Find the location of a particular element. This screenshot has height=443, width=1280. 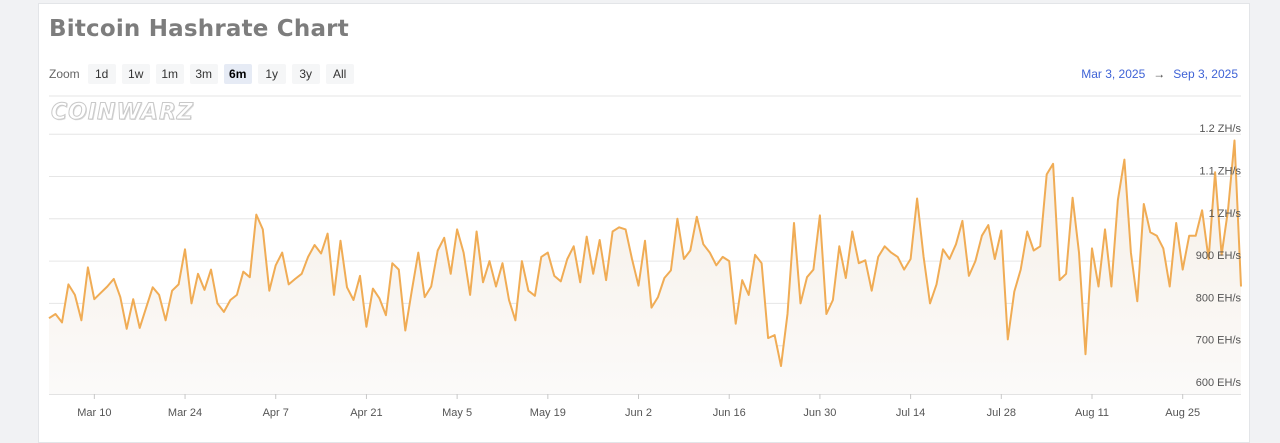

page-title: Bitcoin Hashrate Chart is located at coordinates (199, 29).